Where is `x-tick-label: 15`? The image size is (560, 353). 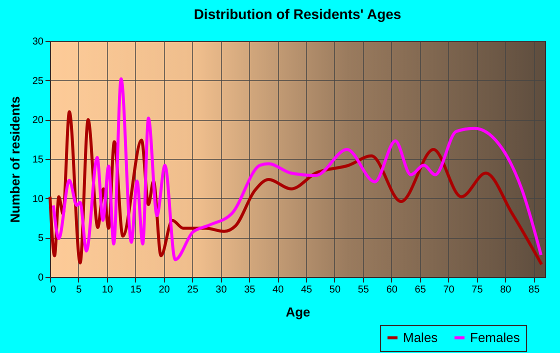 x-tick-label: 15 is located at coordinates (136, 290).